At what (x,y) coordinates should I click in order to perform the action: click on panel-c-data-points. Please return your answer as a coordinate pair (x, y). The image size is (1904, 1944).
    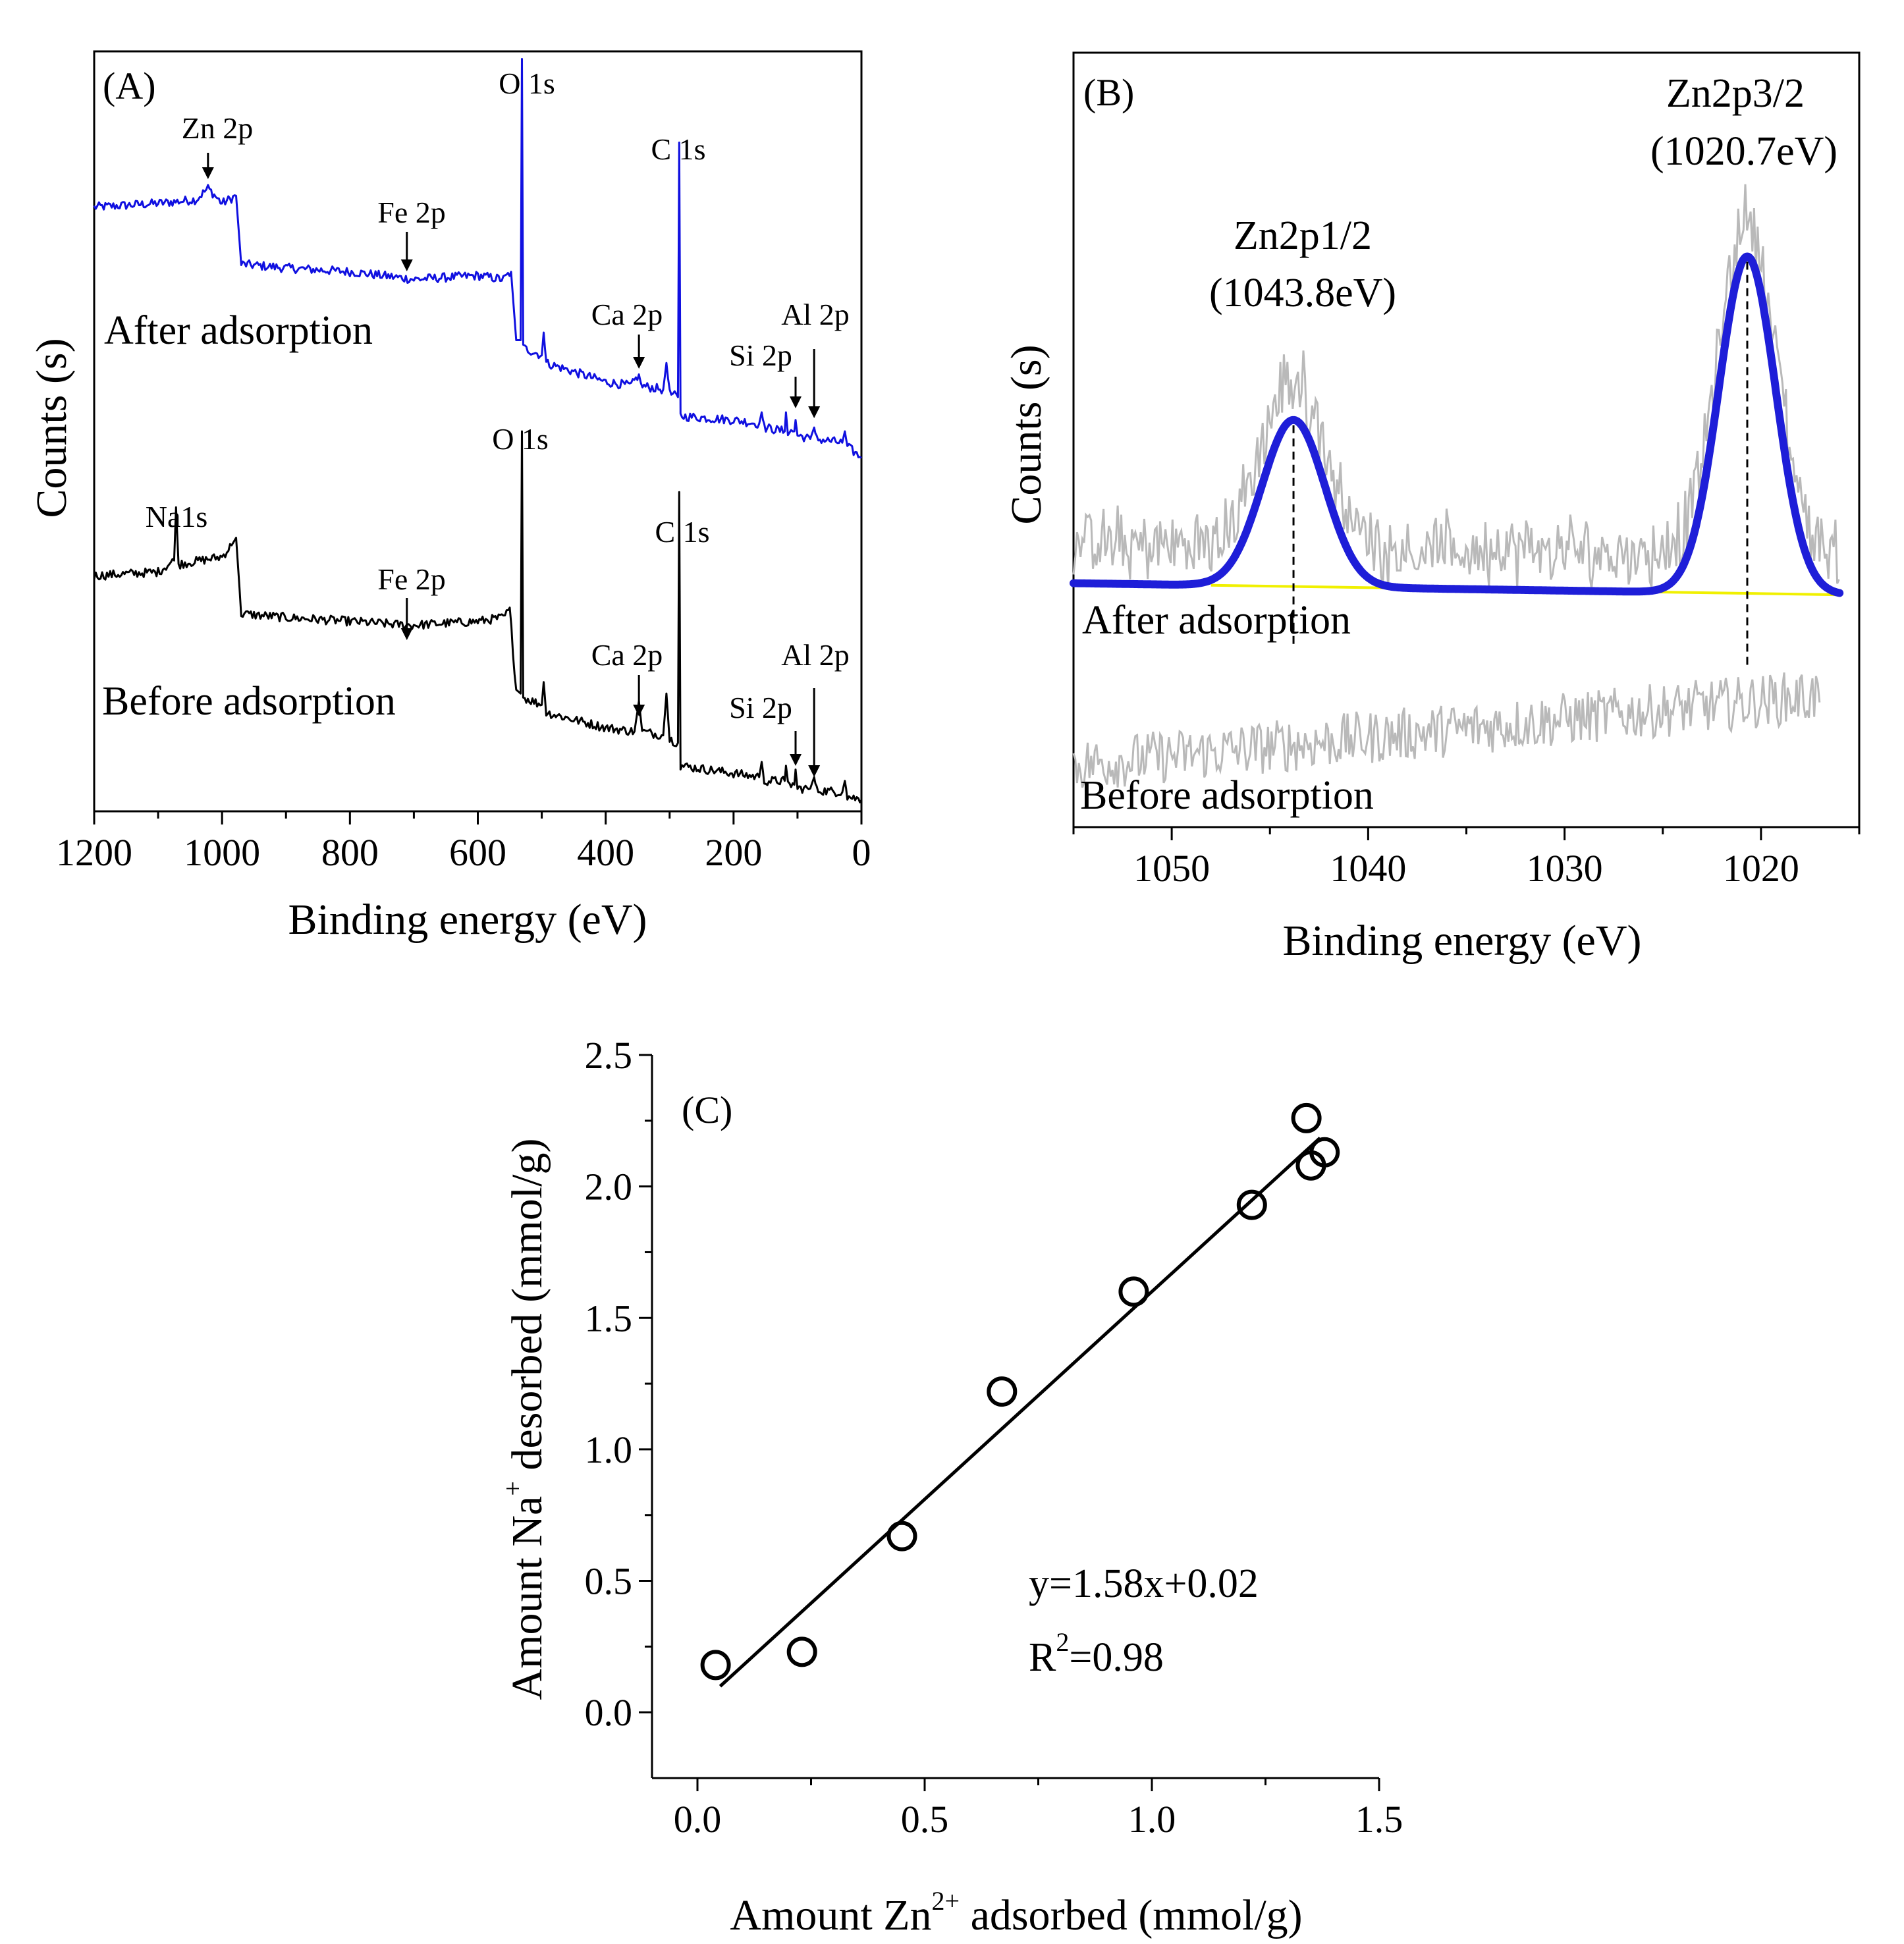
    Looking at the image, I should click on (1020, 1392).